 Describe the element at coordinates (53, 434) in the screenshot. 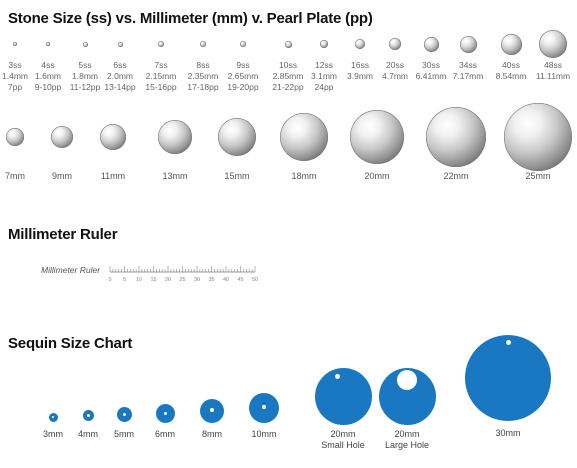

I see `sequin-size-label: 3mm` at that location.